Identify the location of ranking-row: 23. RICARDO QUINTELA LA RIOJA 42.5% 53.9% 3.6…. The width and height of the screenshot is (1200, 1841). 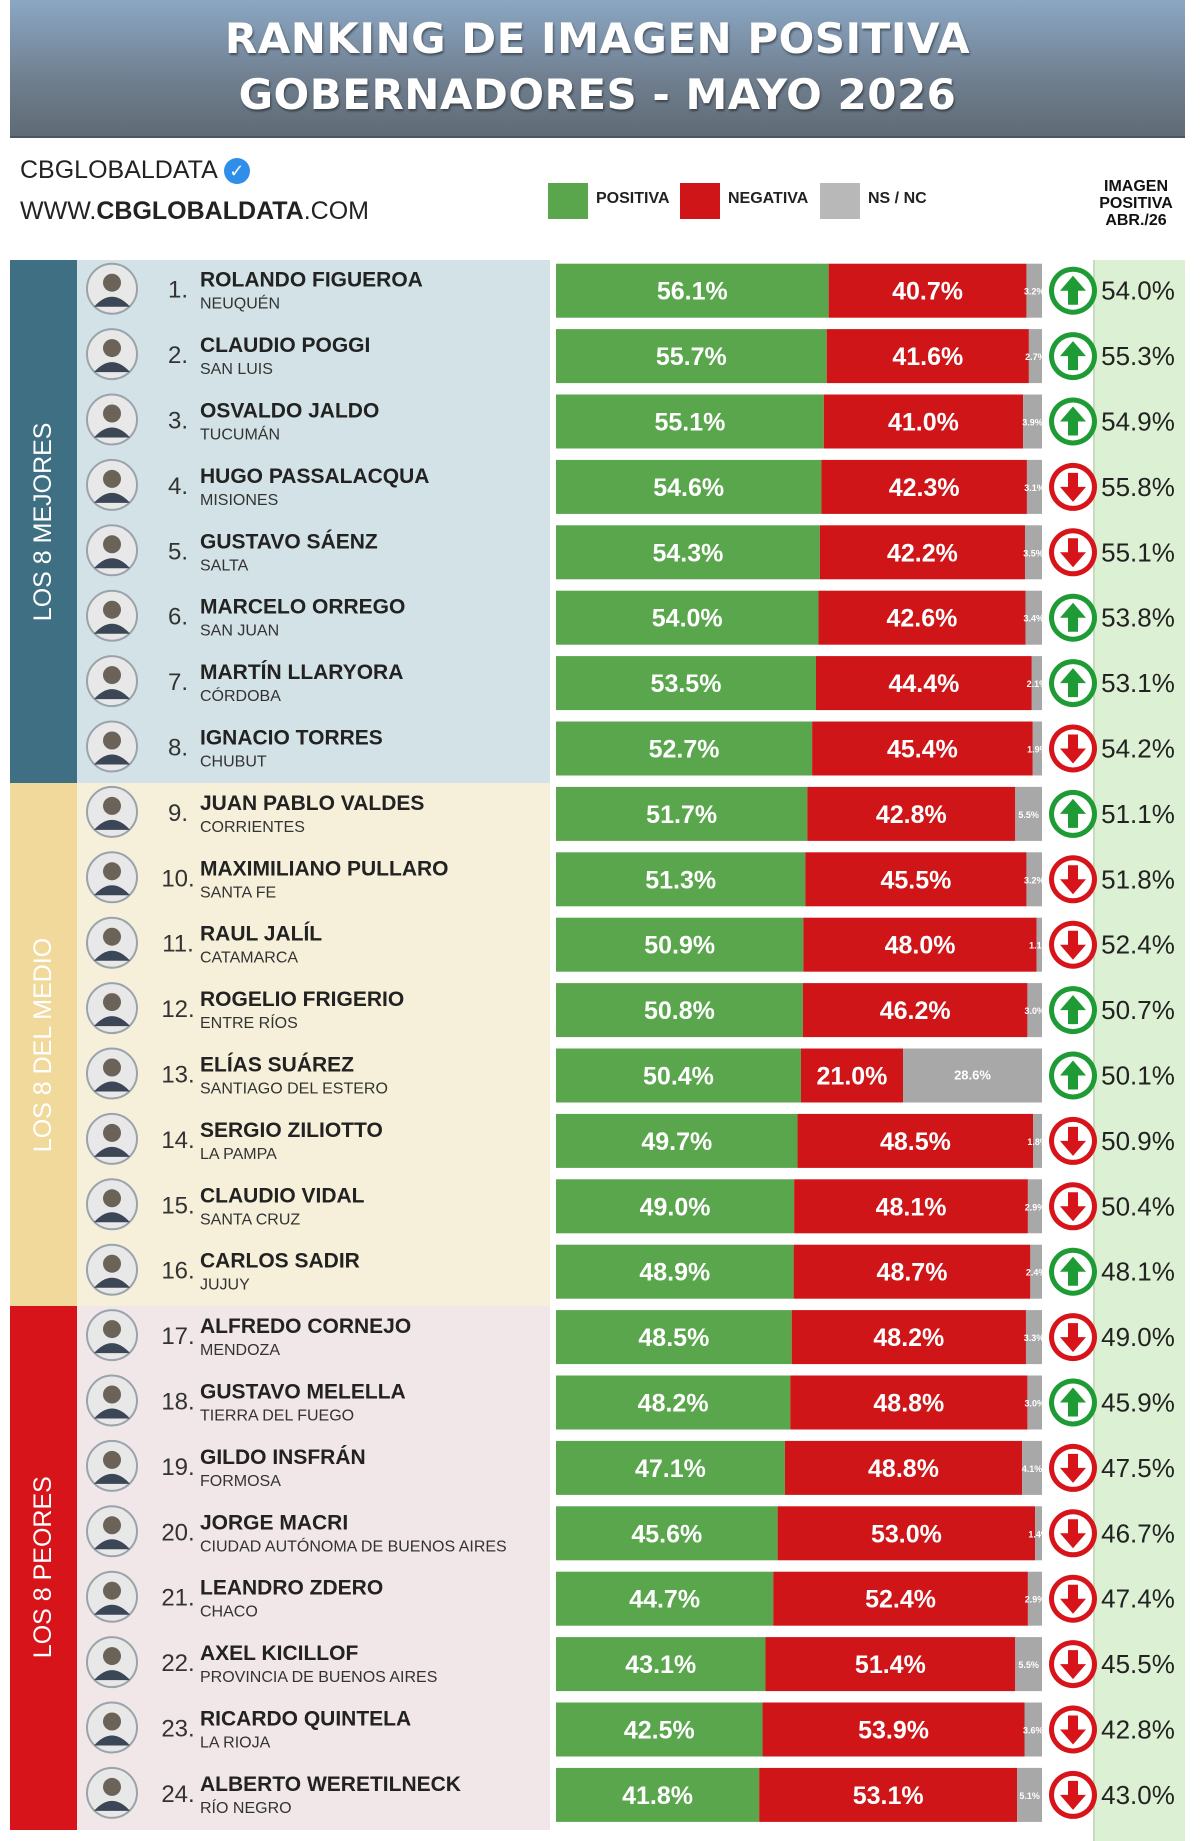
(630, 1729).